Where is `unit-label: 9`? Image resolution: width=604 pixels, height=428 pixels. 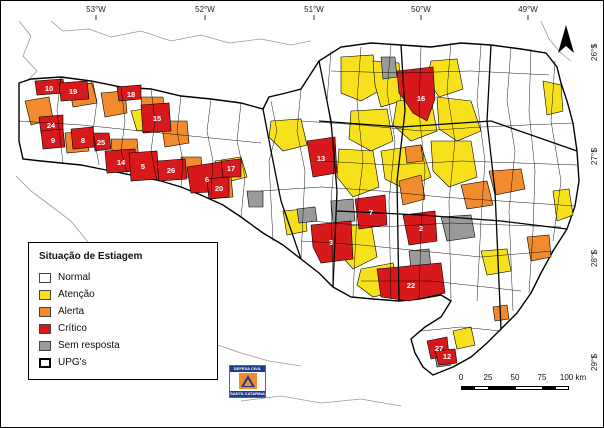 unit-label: 9 is located at coordinates (53, 140).